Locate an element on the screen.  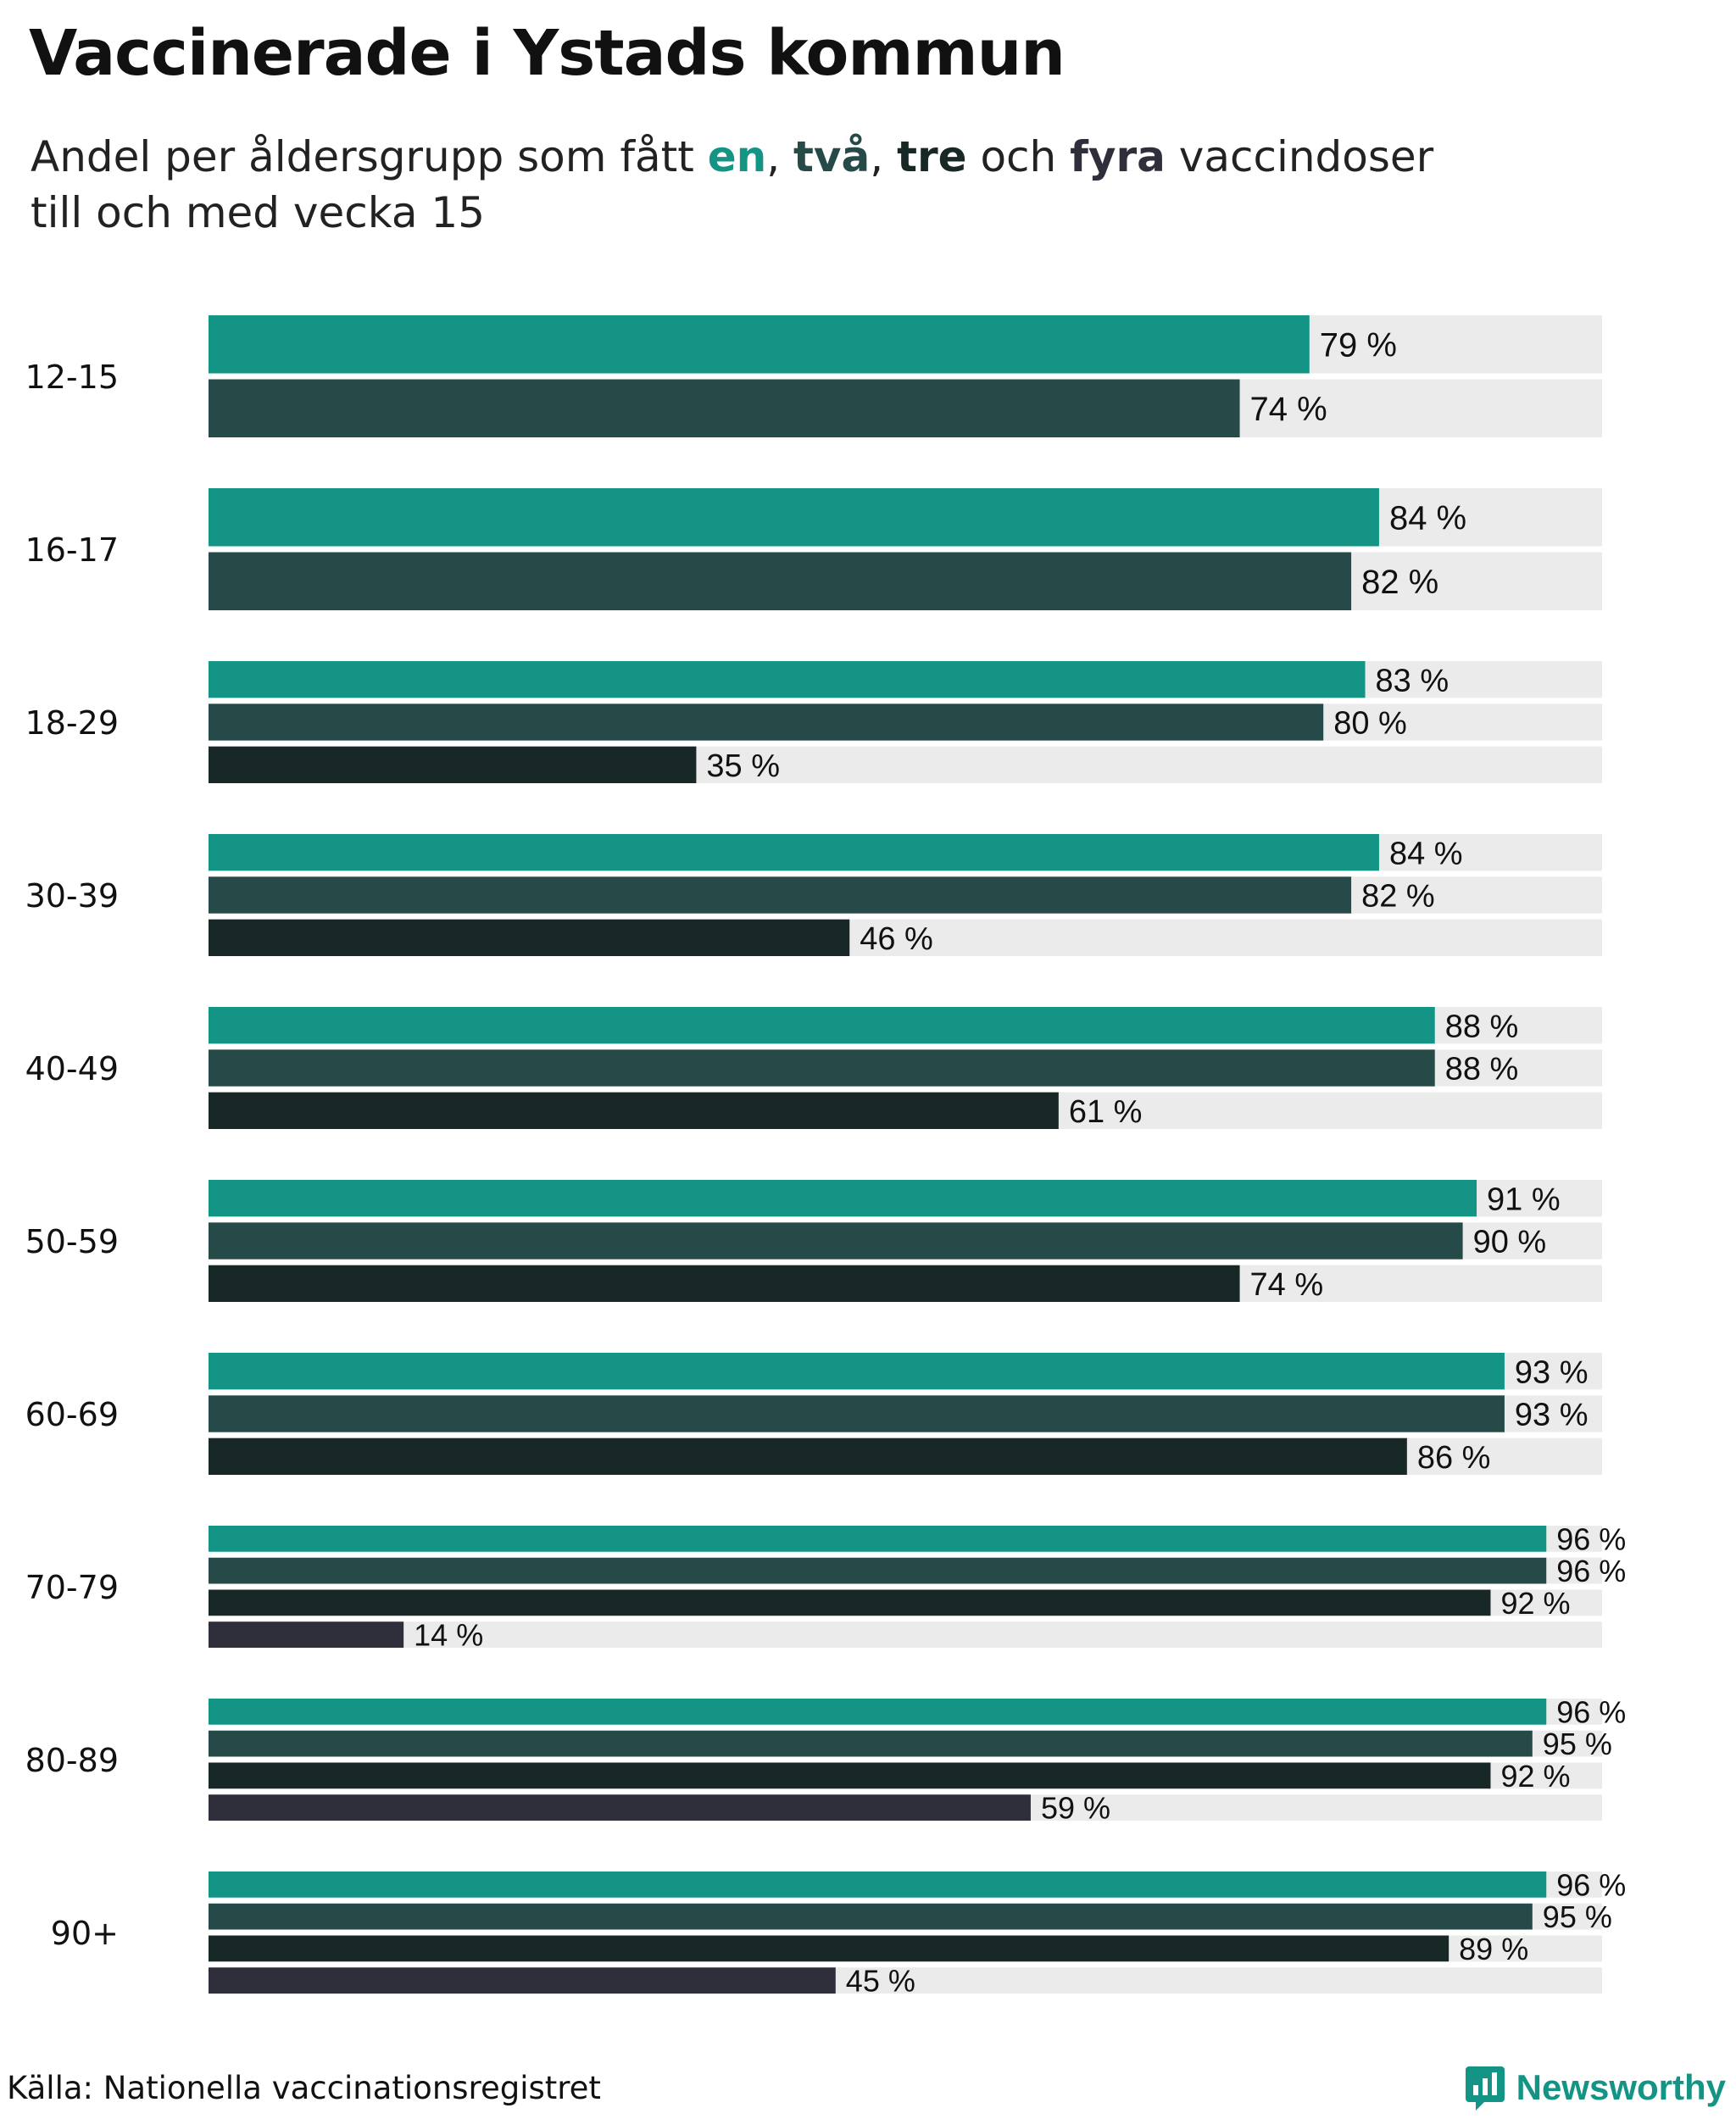
category-label: 16-17 is located at coordinates (72, 550).